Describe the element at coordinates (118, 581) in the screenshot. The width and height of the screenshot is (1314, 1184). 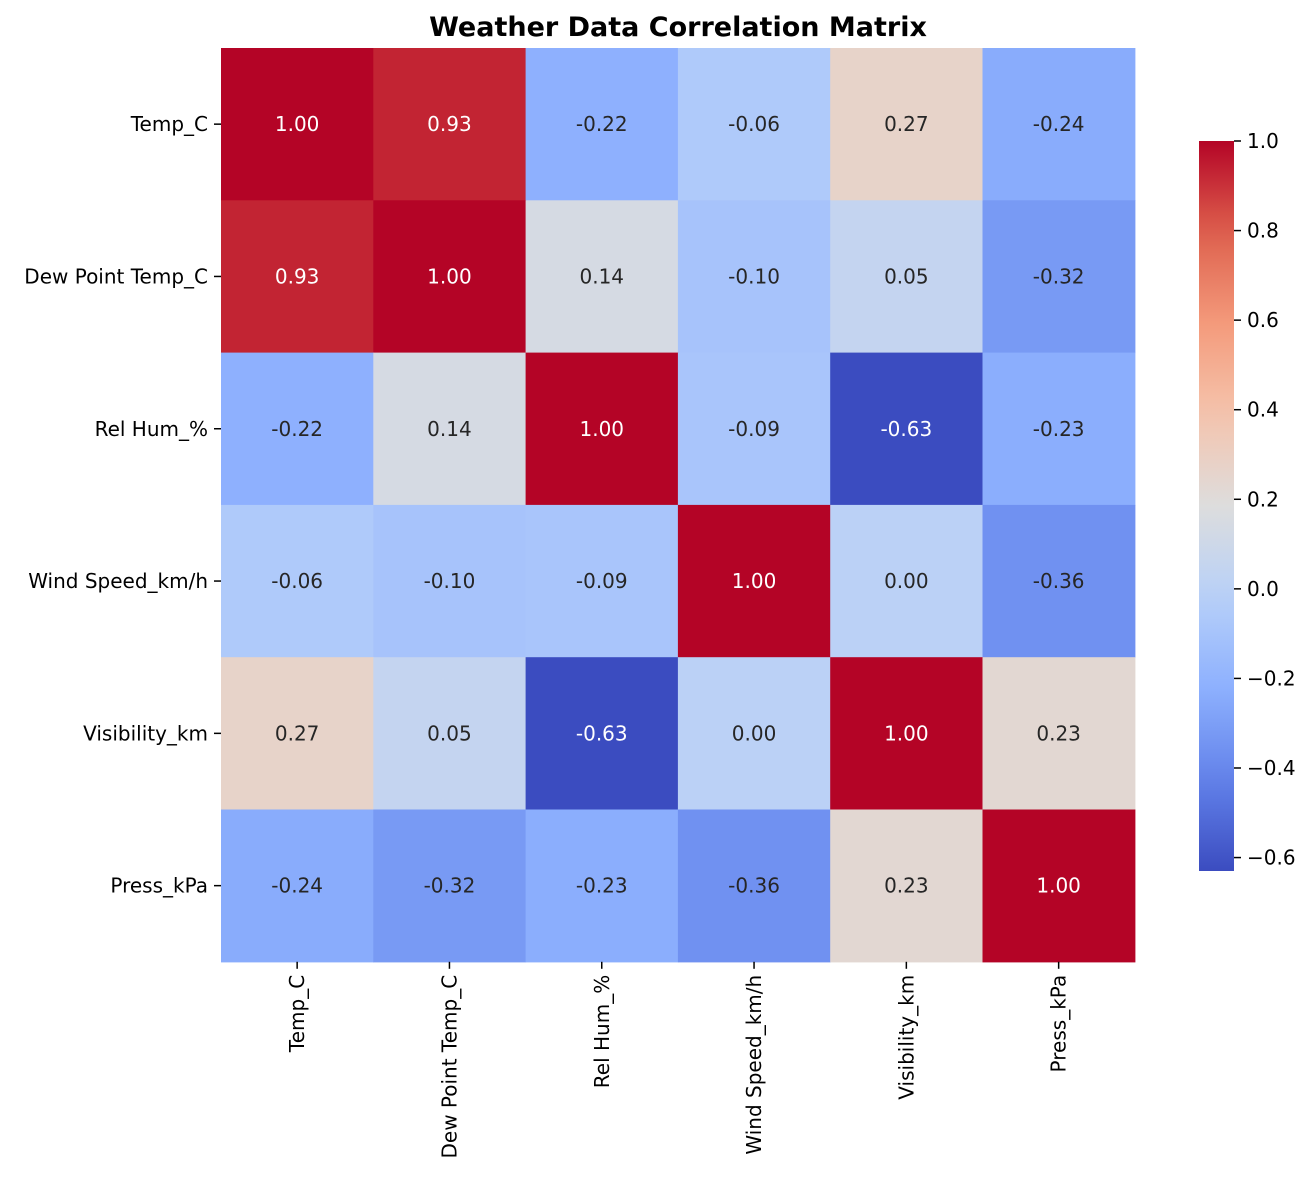
I see `row-tick-label: Wind Speed_km/h` at that location.